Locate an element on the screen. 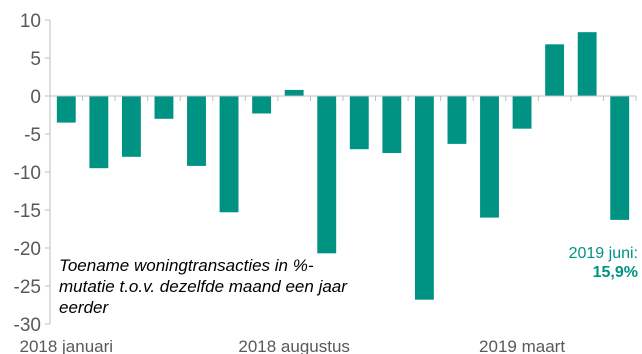  x-tick-label: 2018 januari is located at coordinates (66, 345).